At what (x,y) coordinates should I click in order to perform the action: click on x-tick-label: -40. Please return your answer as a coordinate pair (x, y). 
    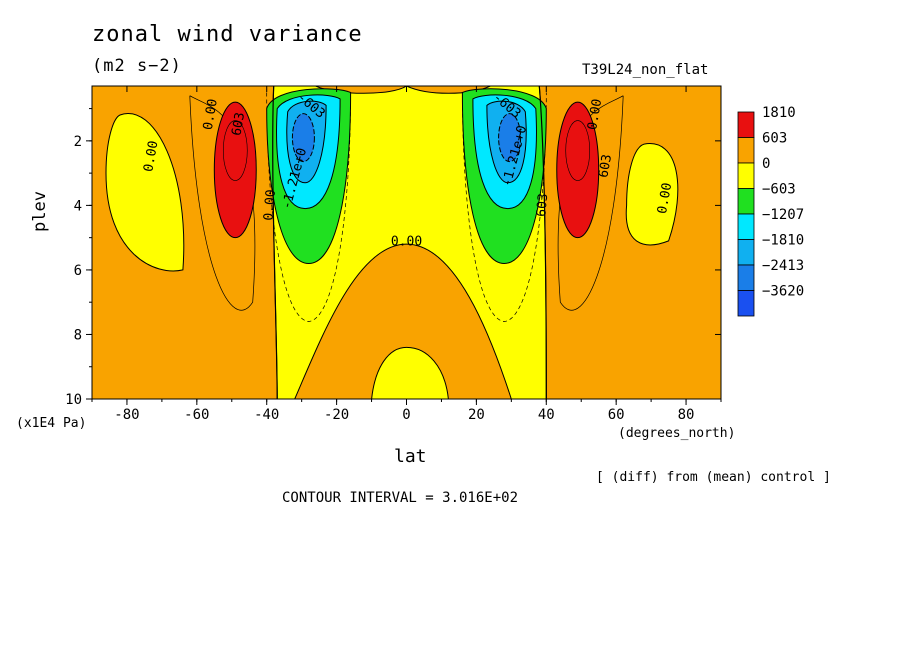
    Looking at the image, I should click on (266, 415).